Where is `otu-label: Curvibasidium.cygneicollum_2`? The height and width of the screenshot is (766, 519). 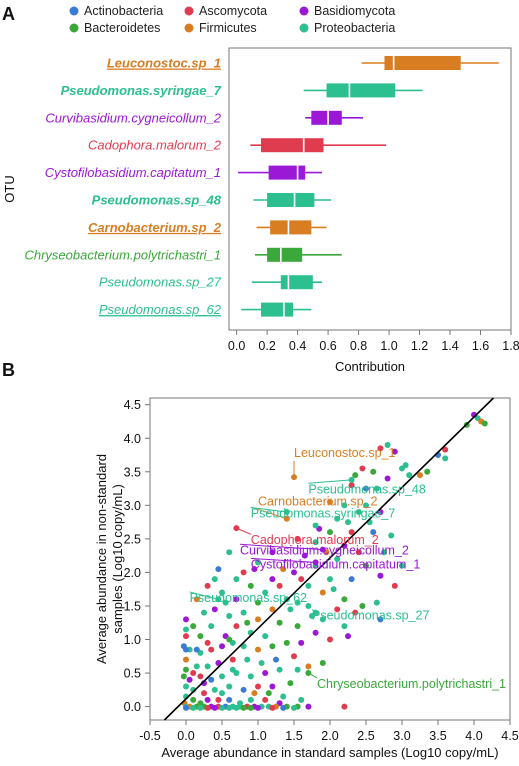
otu-label: Curvibasidium.cygneicollum_2 is located at coordinates (133, 117).